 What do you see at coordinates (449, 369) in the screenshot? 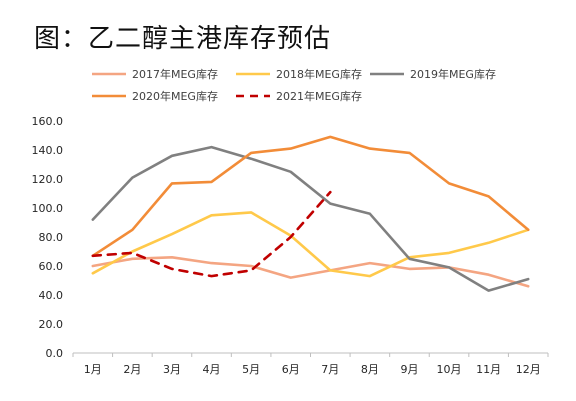
I see `x-tick-label: 10月` at bounding box center [449, 369].